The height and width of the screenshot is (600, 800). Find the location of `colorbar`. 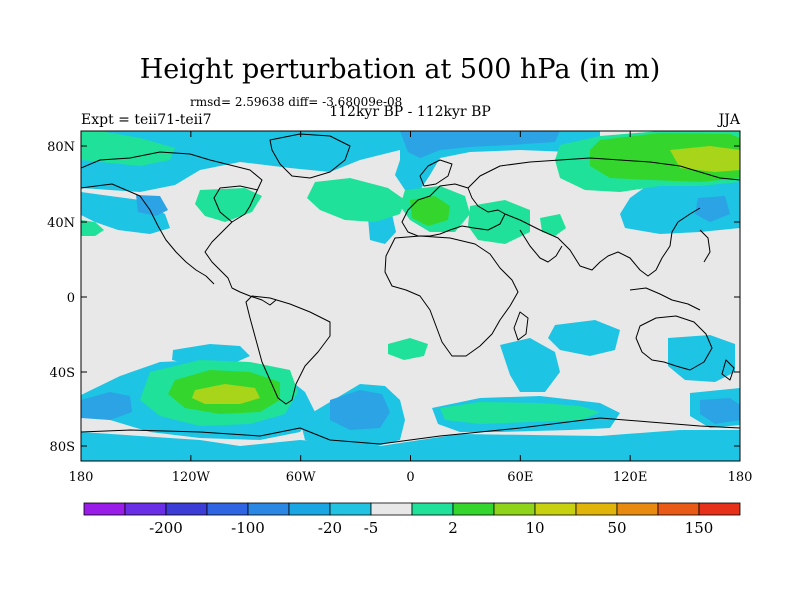

colorbar is located at coordinates (412, 509).